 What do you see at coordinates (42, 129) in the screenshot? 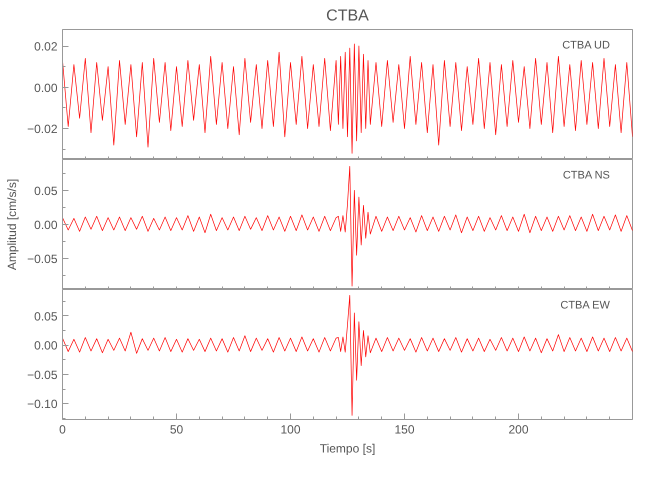
I see `y-tick-label: −0.02` at bounding box center [42, 129].